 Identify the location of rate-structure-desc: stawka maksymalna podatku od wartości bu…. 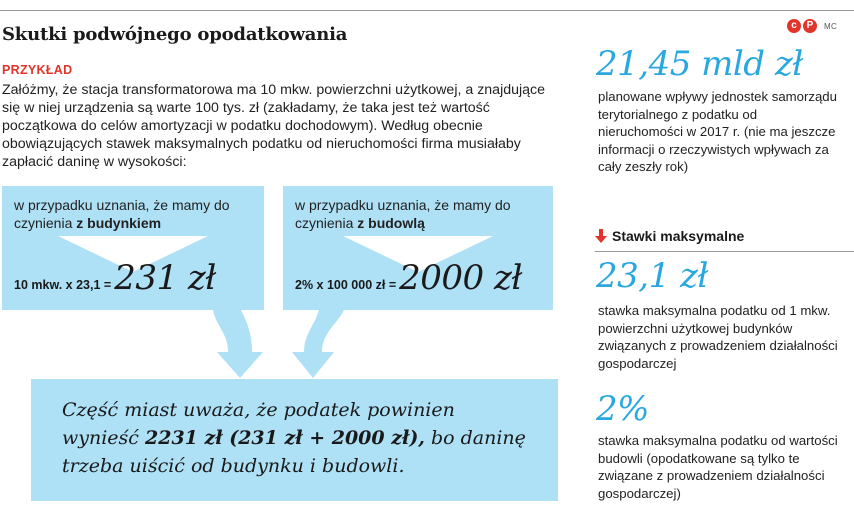
(718, 467).